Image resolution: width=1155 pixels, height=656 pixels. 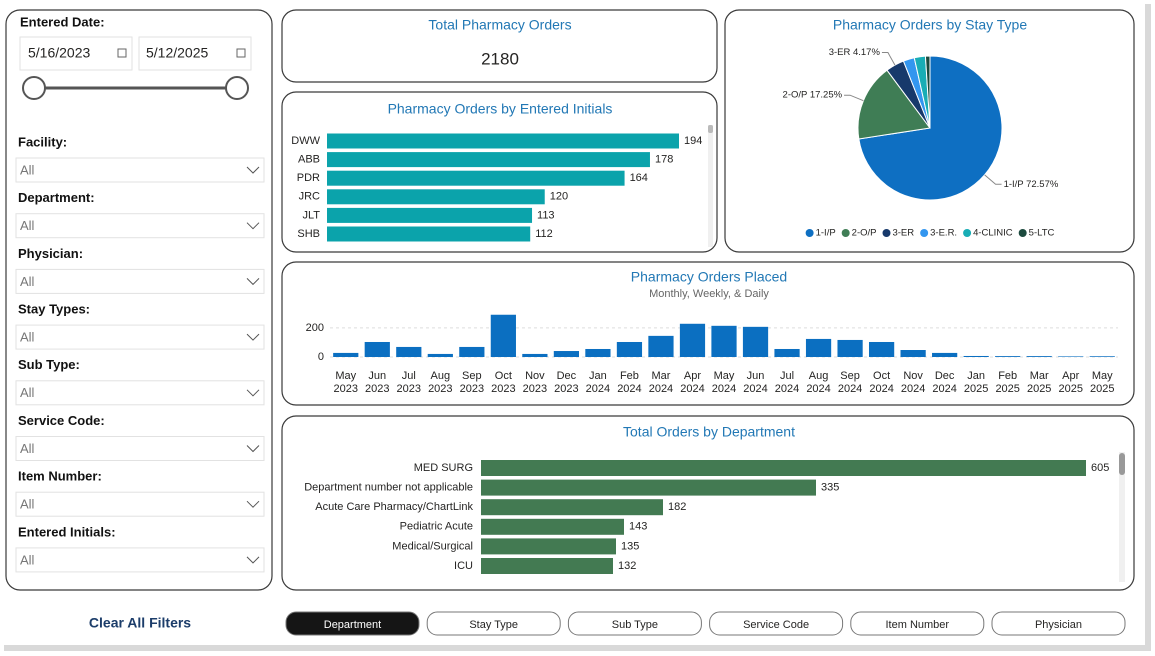 What do you see at coordinates (661, 382) in the screenshot?
I see `x-tick-label: Mar 2024` at bounding box center [661, 382].